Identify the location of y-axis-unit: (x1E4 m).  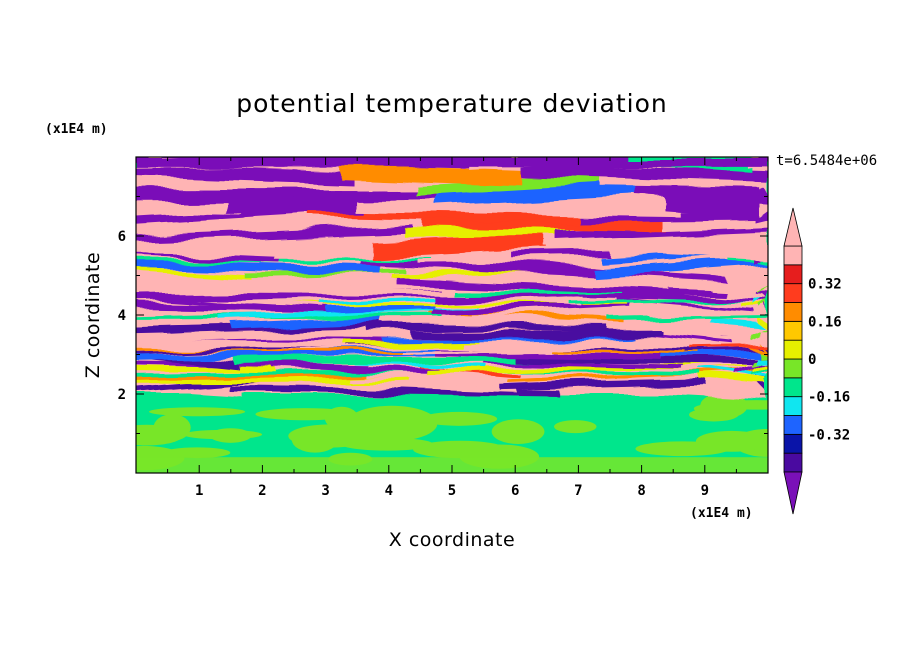
(76, 129).